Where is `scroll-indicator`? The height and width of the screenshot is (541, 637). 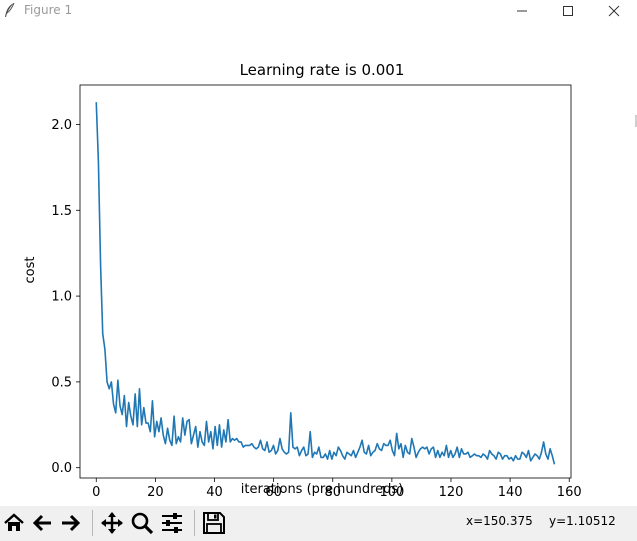 scroll-indicator is located at coordinates (636, 121).